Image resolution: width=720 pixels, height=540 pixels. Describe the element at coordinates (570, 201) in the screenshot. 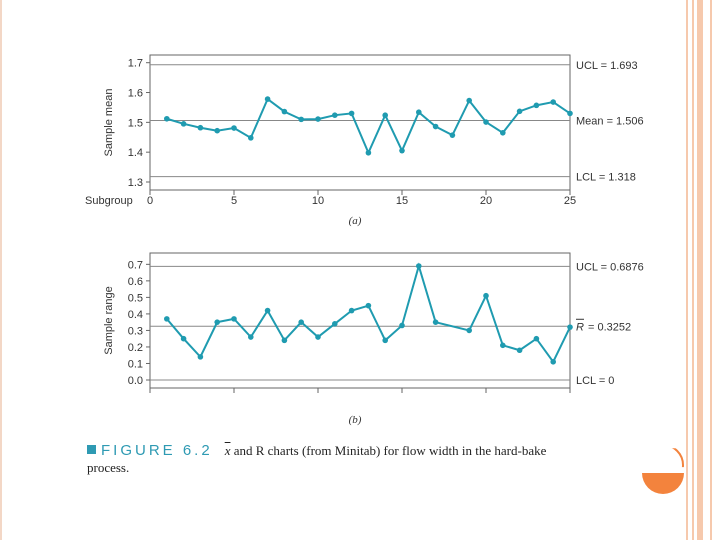

I see `x-tick-label: 25` at that location.